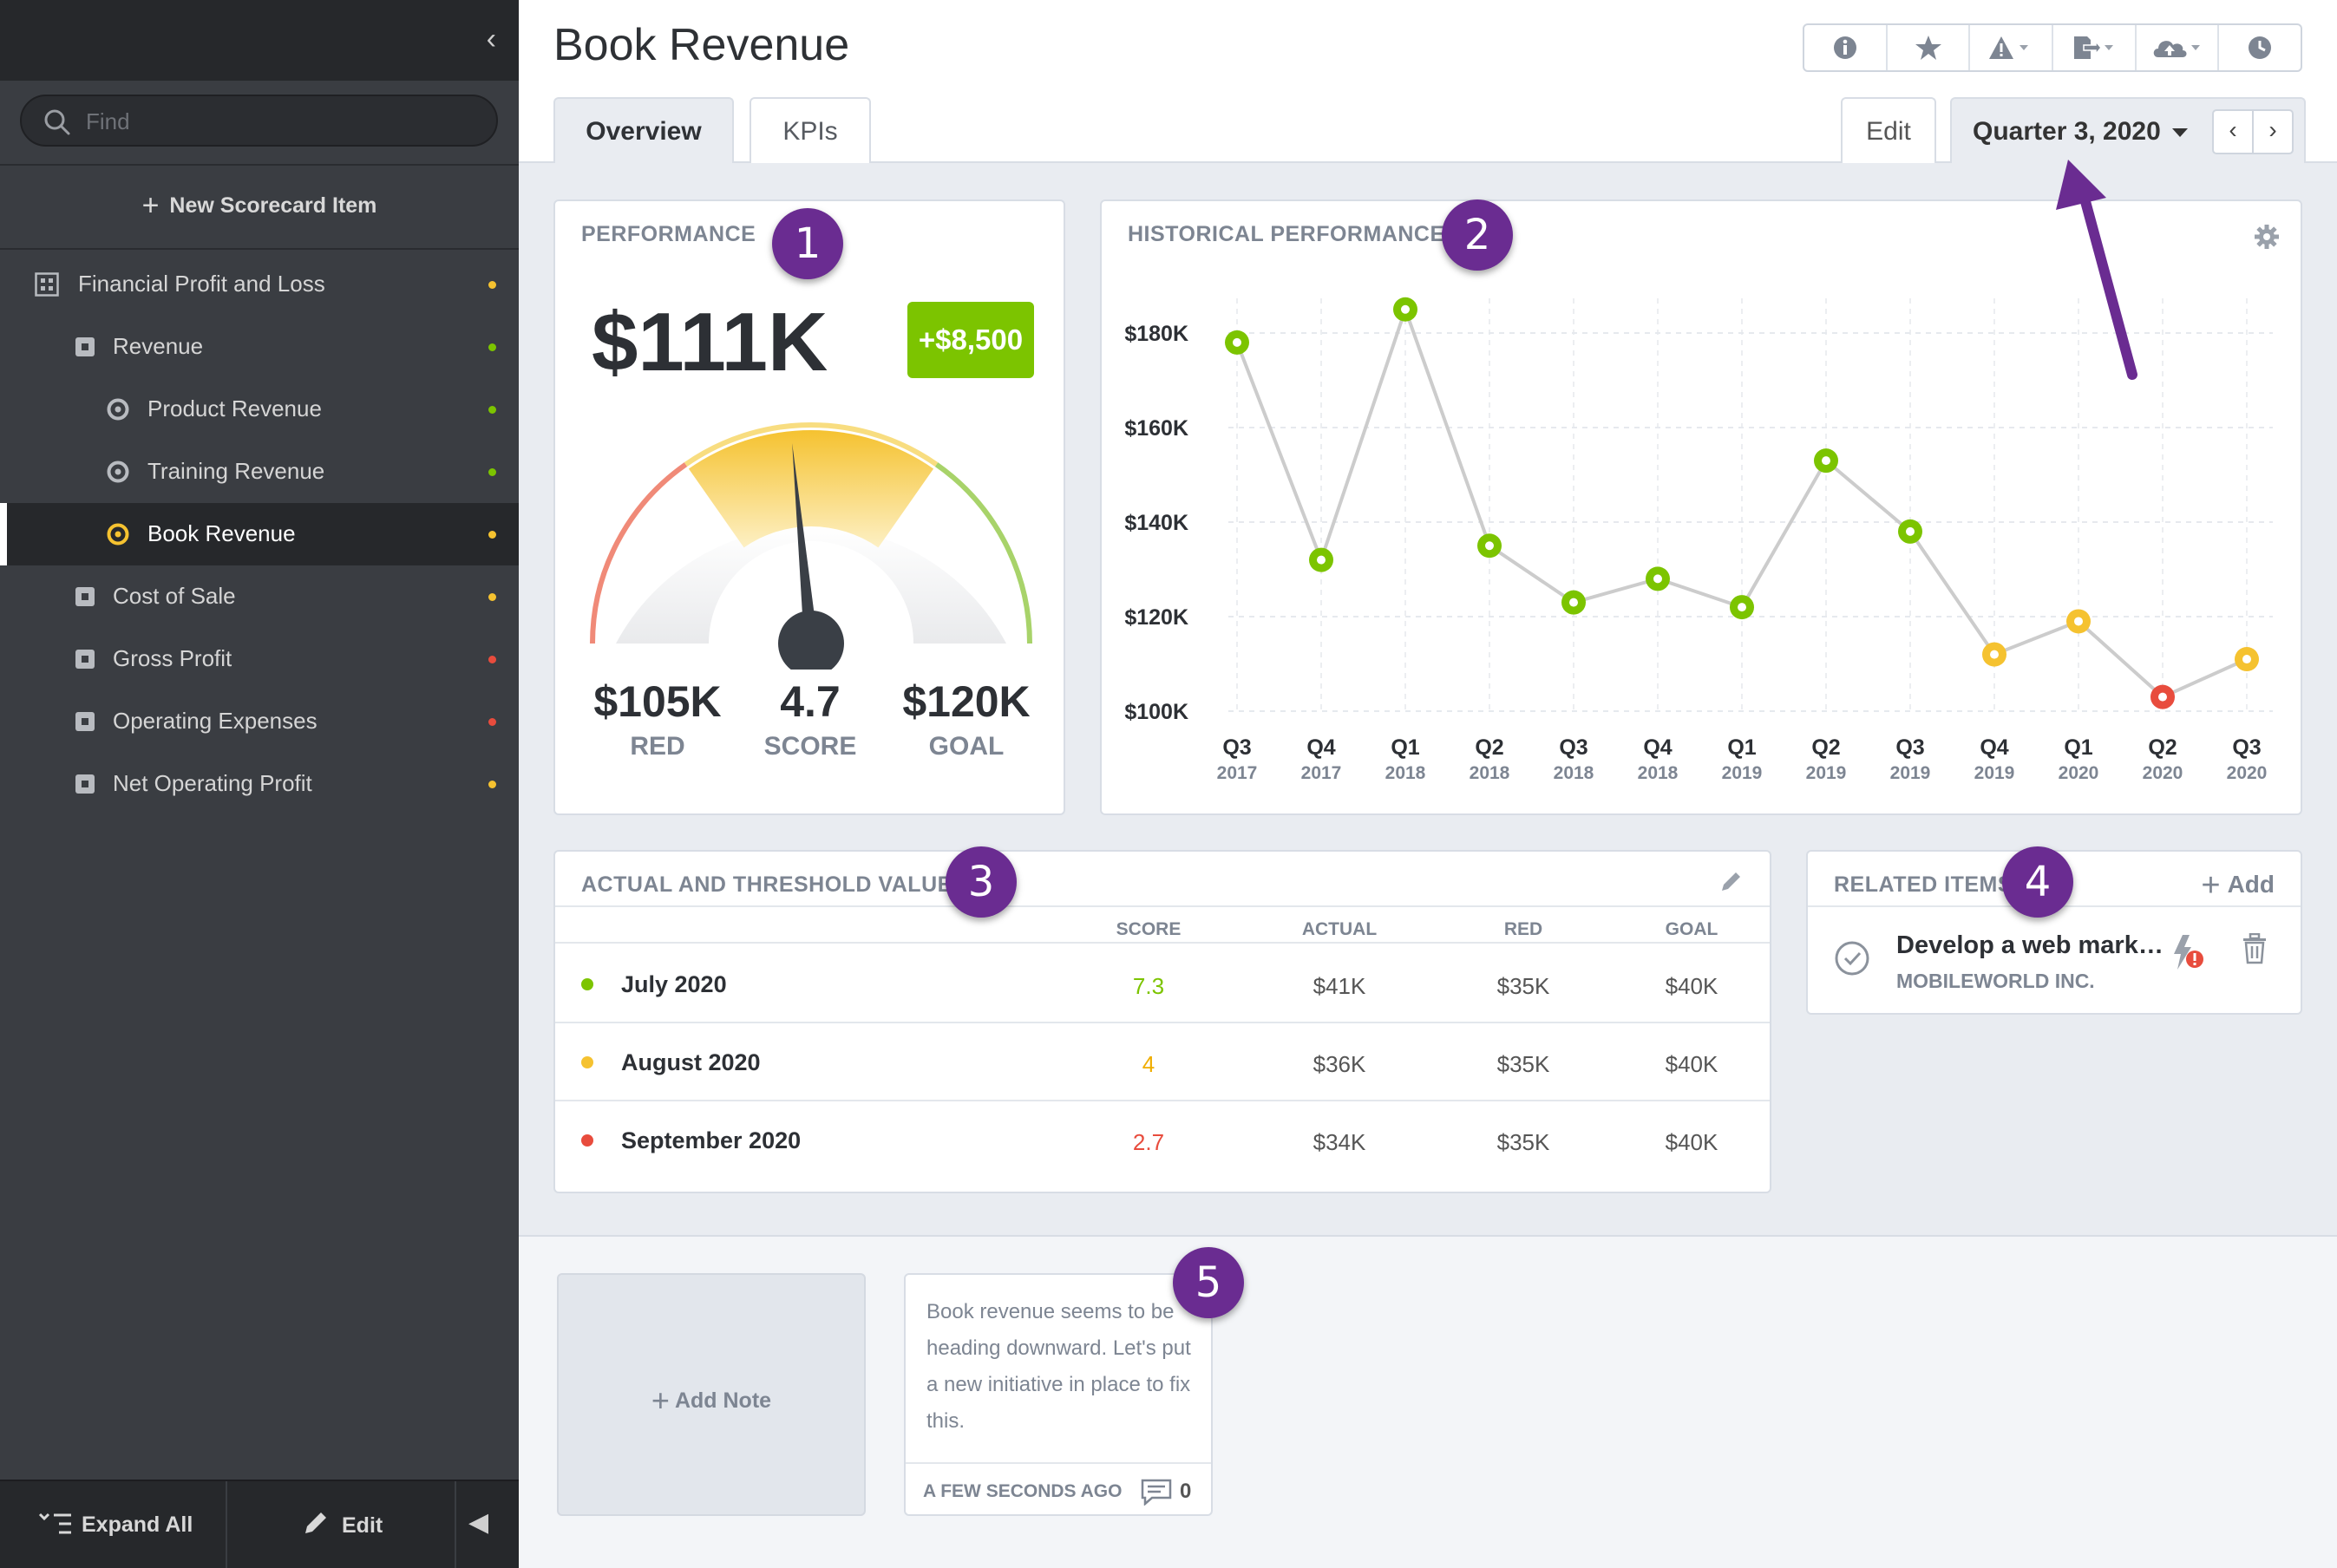 Image resolution: width=2337 pixels, height=1568 pixels. I want to click on sidebar-footer: Expand All Edit ◀, so click(259, 1524).